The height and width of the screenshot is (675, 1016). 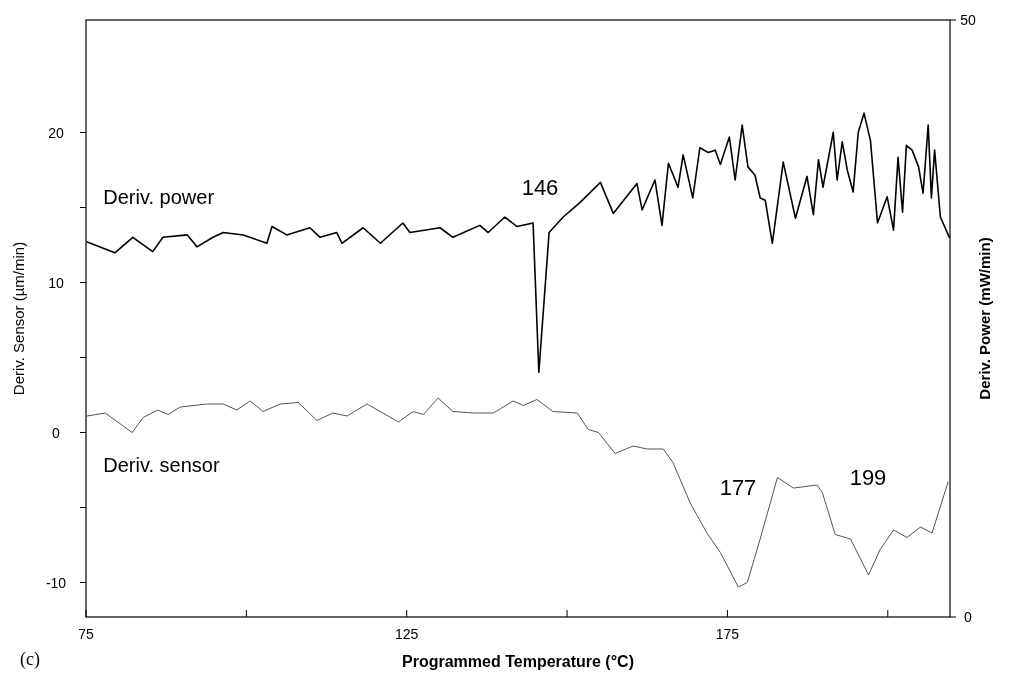 I want to click on y-tick-label: 20, so click(x=56, y=132).